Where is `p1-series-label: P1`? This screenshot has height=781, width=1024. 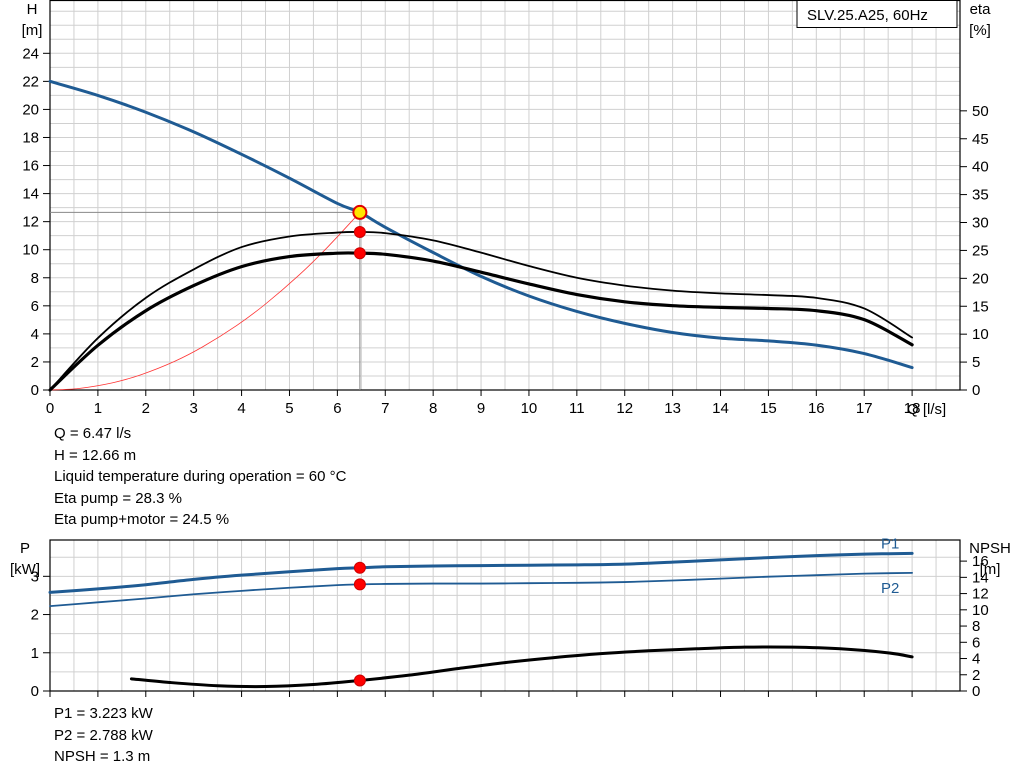 p1-series-label: P1 is located at coordinates (890, 543).